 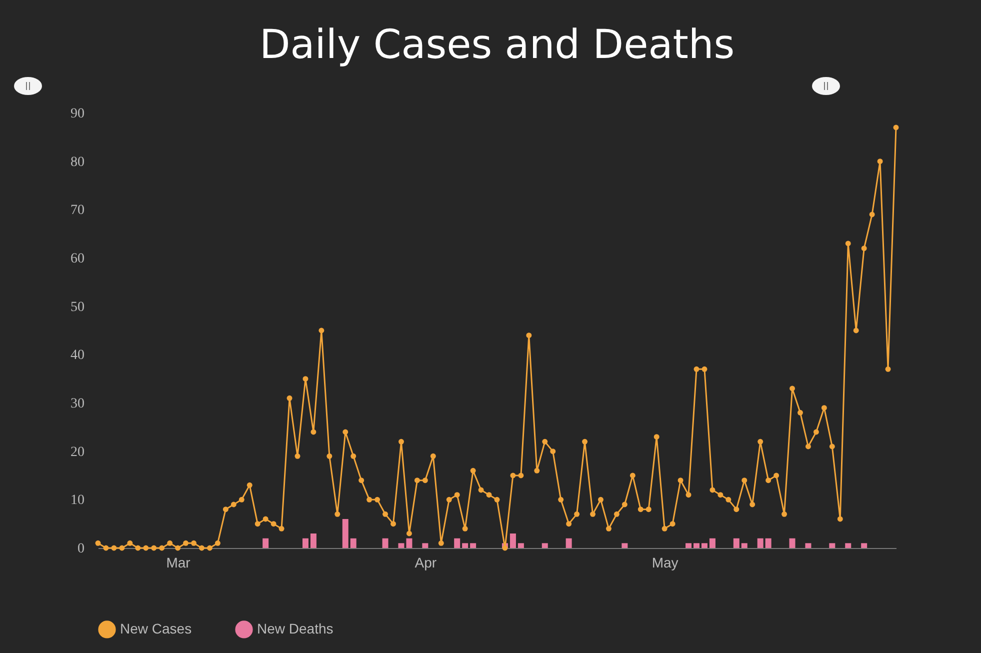 I want to click on y-tick-label: 40, so click(x=77, y=356).